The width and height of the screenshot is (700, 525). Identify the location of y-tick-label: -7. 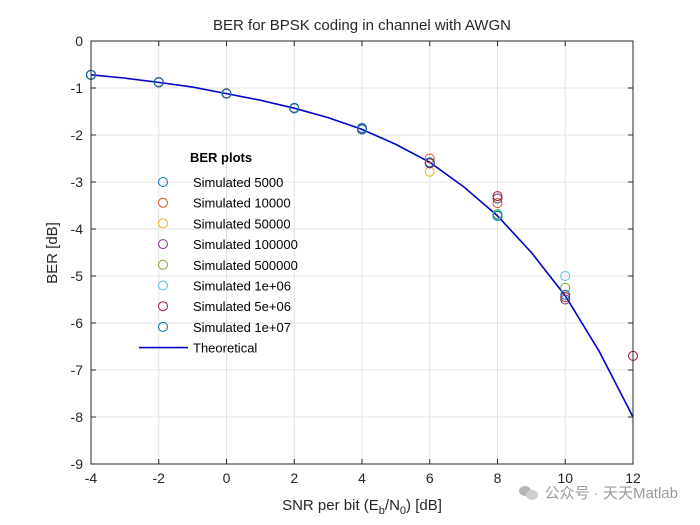
(77, 370).